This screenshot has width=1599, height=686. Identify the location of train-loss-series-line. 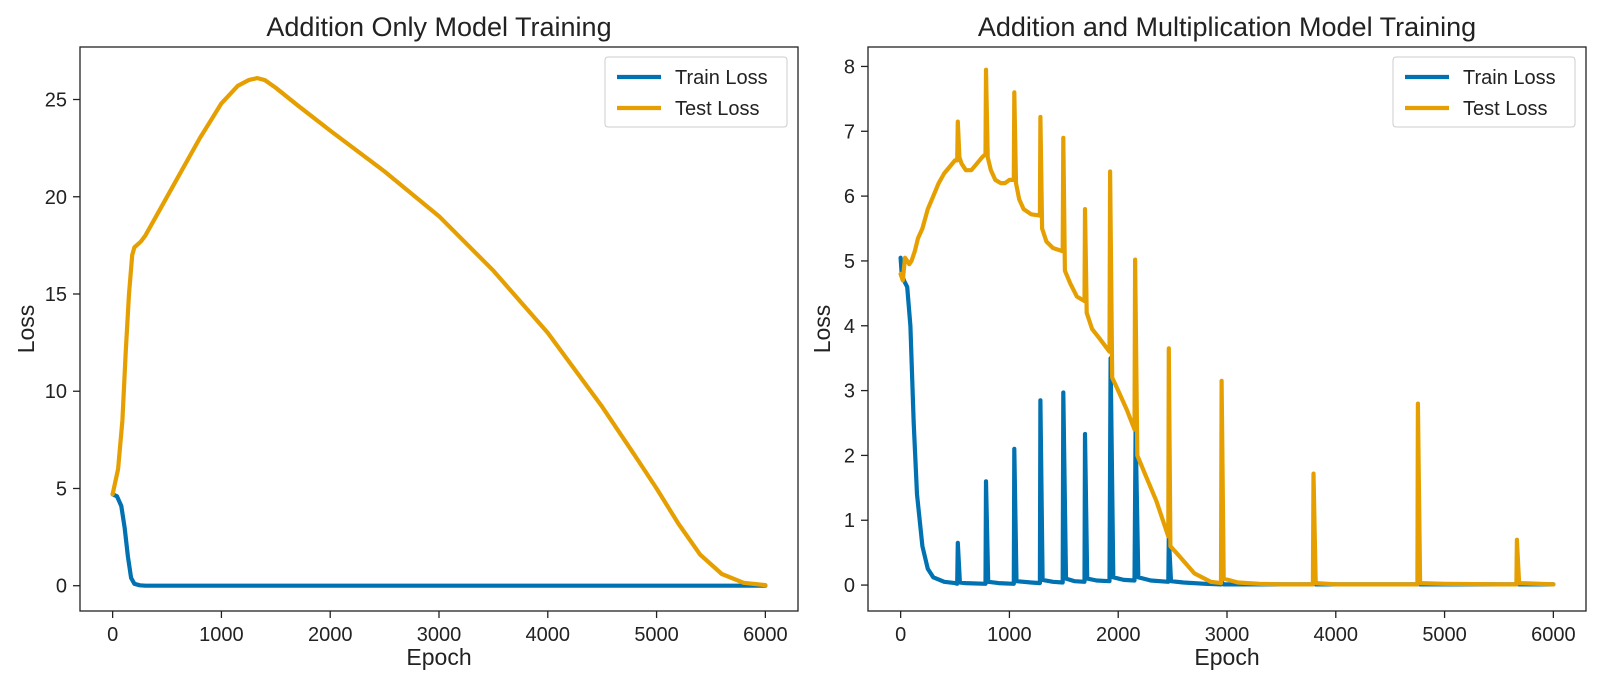
(439, 540).